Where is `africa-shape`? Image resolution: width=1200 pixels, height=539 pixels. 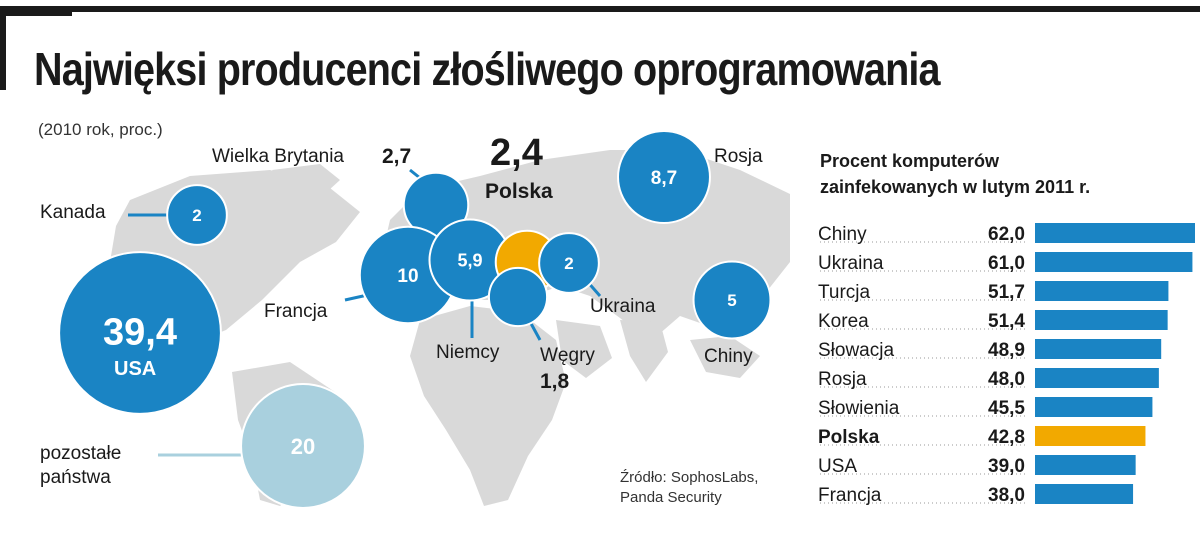 africa-shape is located at coordinates (488, 406).